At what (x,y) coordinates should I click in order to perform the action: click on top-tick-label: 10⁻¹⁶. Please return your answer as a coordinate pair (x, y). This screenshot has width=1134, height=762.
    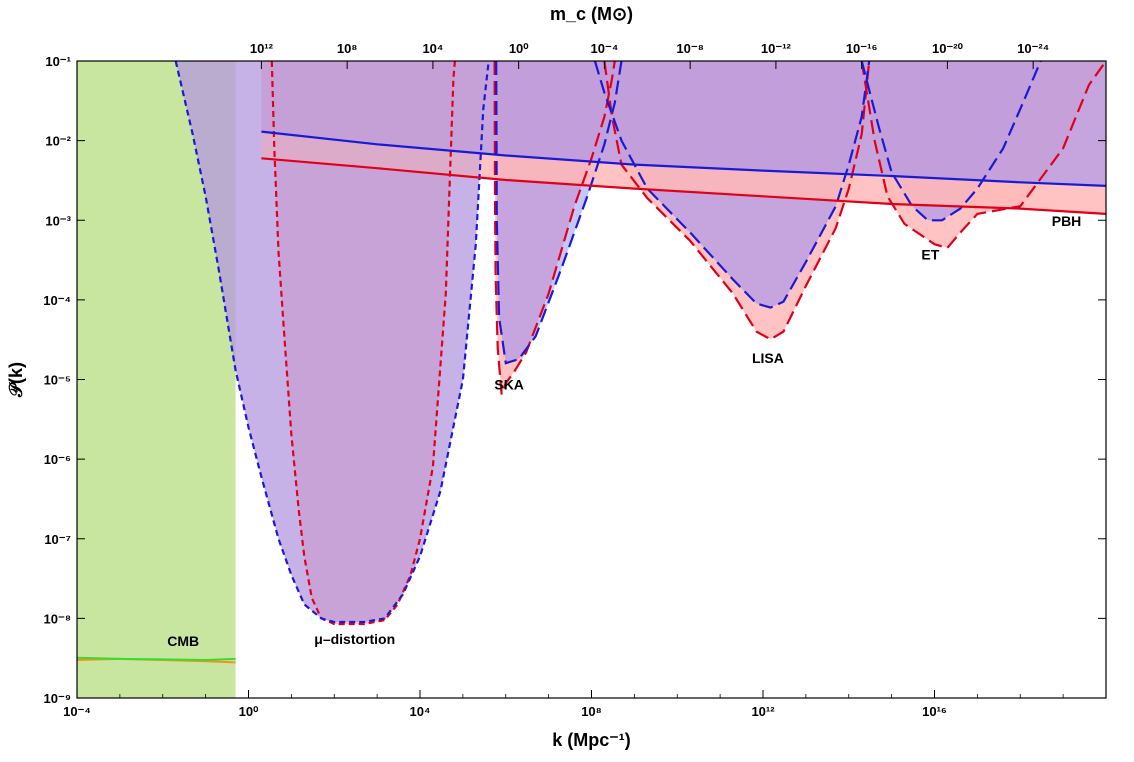
    Looking at the image, I should click on (862, 48).